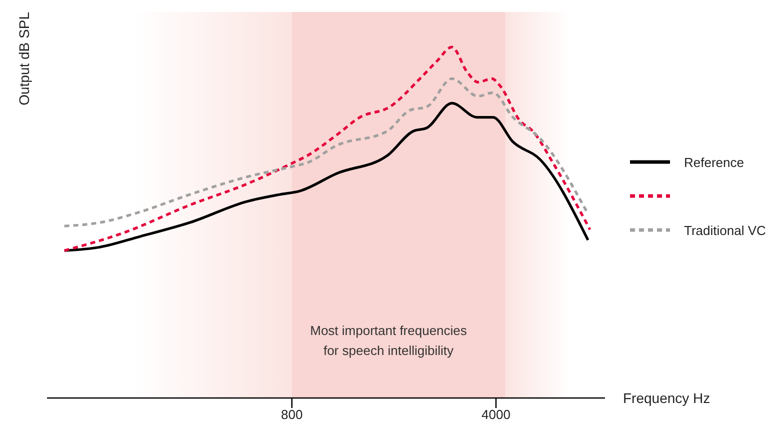 This screenshot has height=437, width=782. Describe the element at coordinates (725, 230) in the screenshot. I see `legend-label: Traditional VC` at that location.